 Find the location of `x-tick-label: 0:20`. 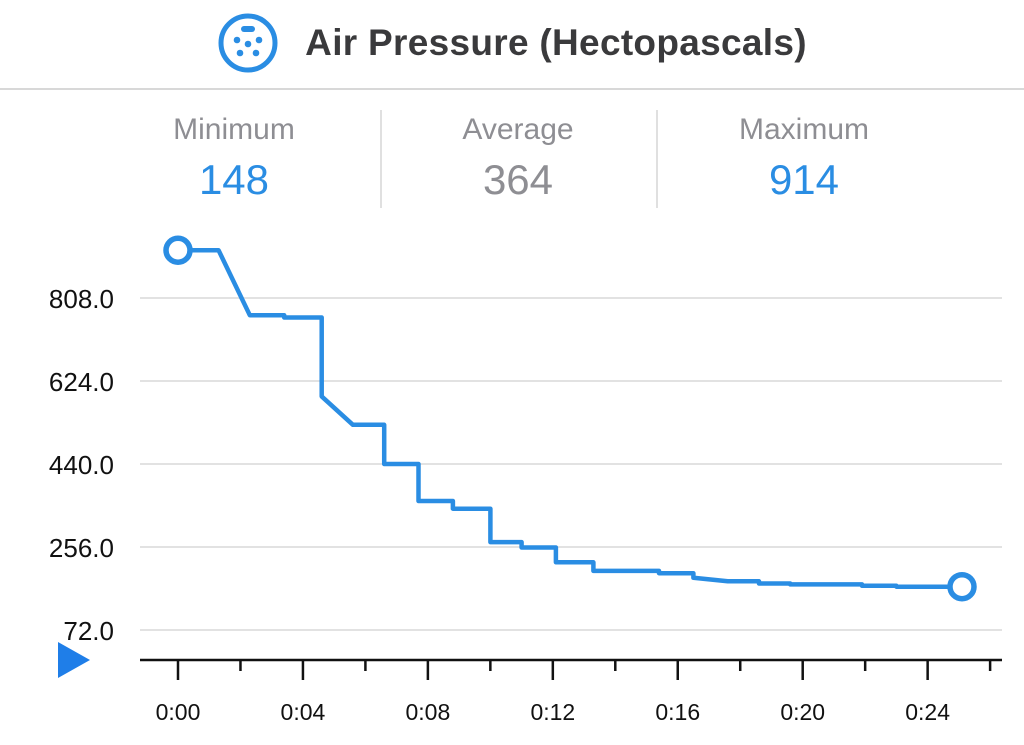

x-tick-label: 0:20 is located at coordinates (802, 712).